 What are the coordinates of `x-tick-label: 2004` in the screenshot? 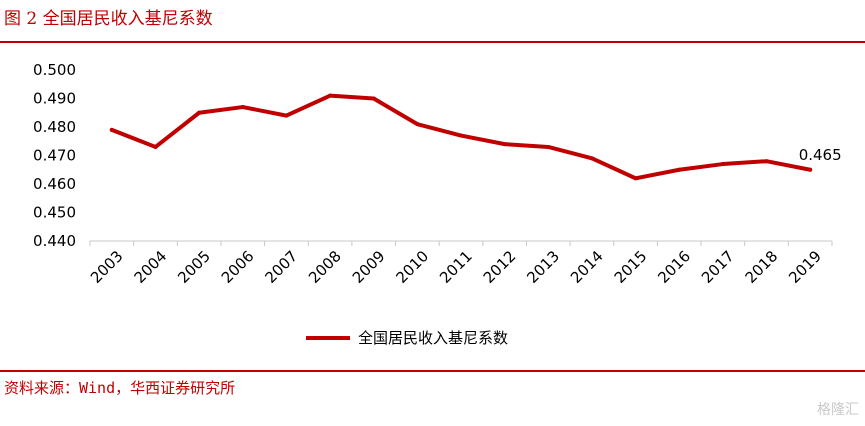 It's located at (151, 267).